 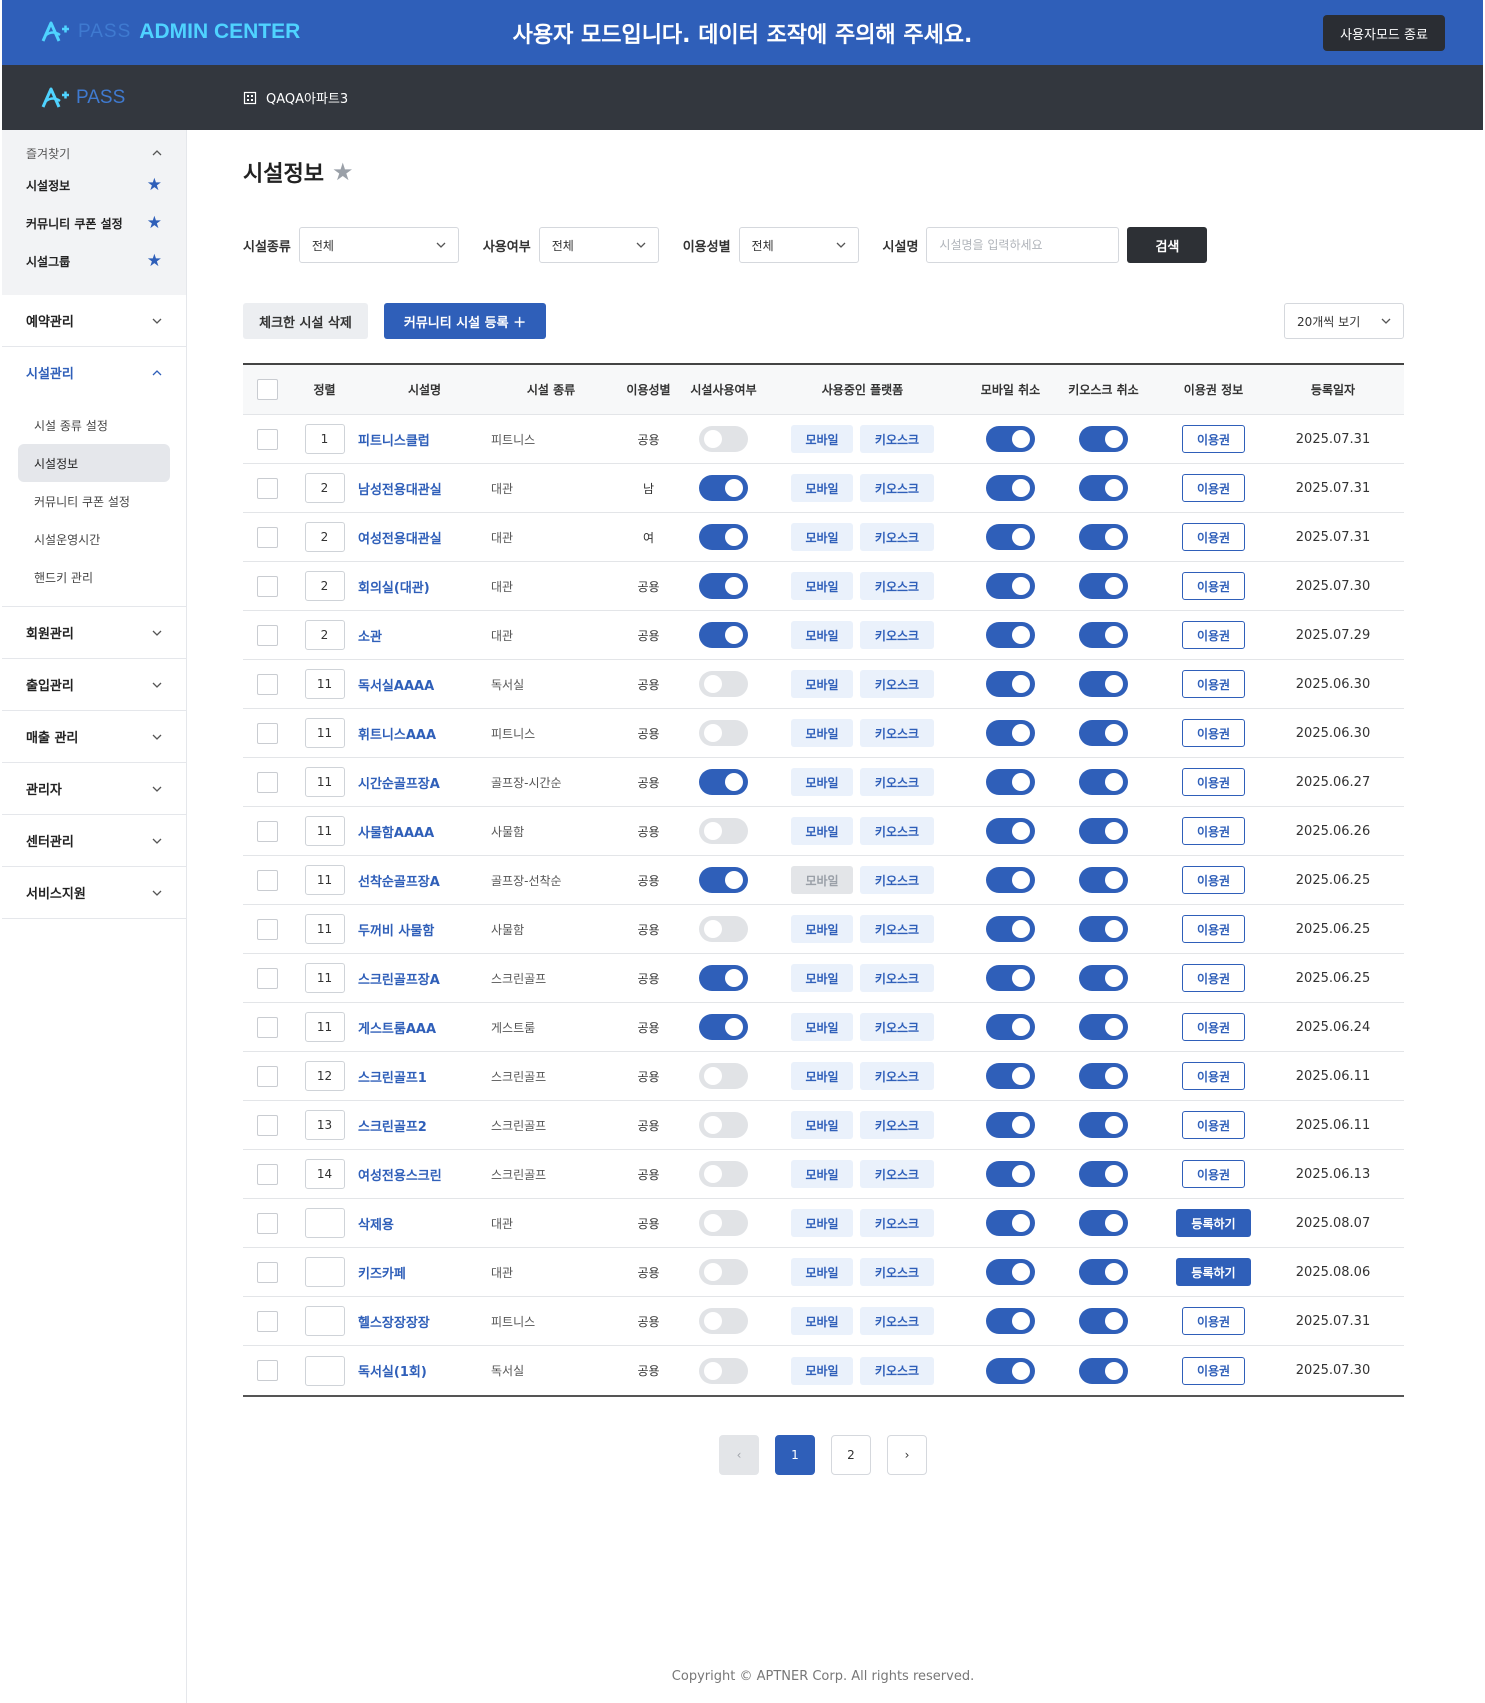 What do you see at coordinates (465, 321) in the screenshot?
I see `register-facility-button: 커뮤니티 시설 등록 ＋` at bounding box center [465, 321].